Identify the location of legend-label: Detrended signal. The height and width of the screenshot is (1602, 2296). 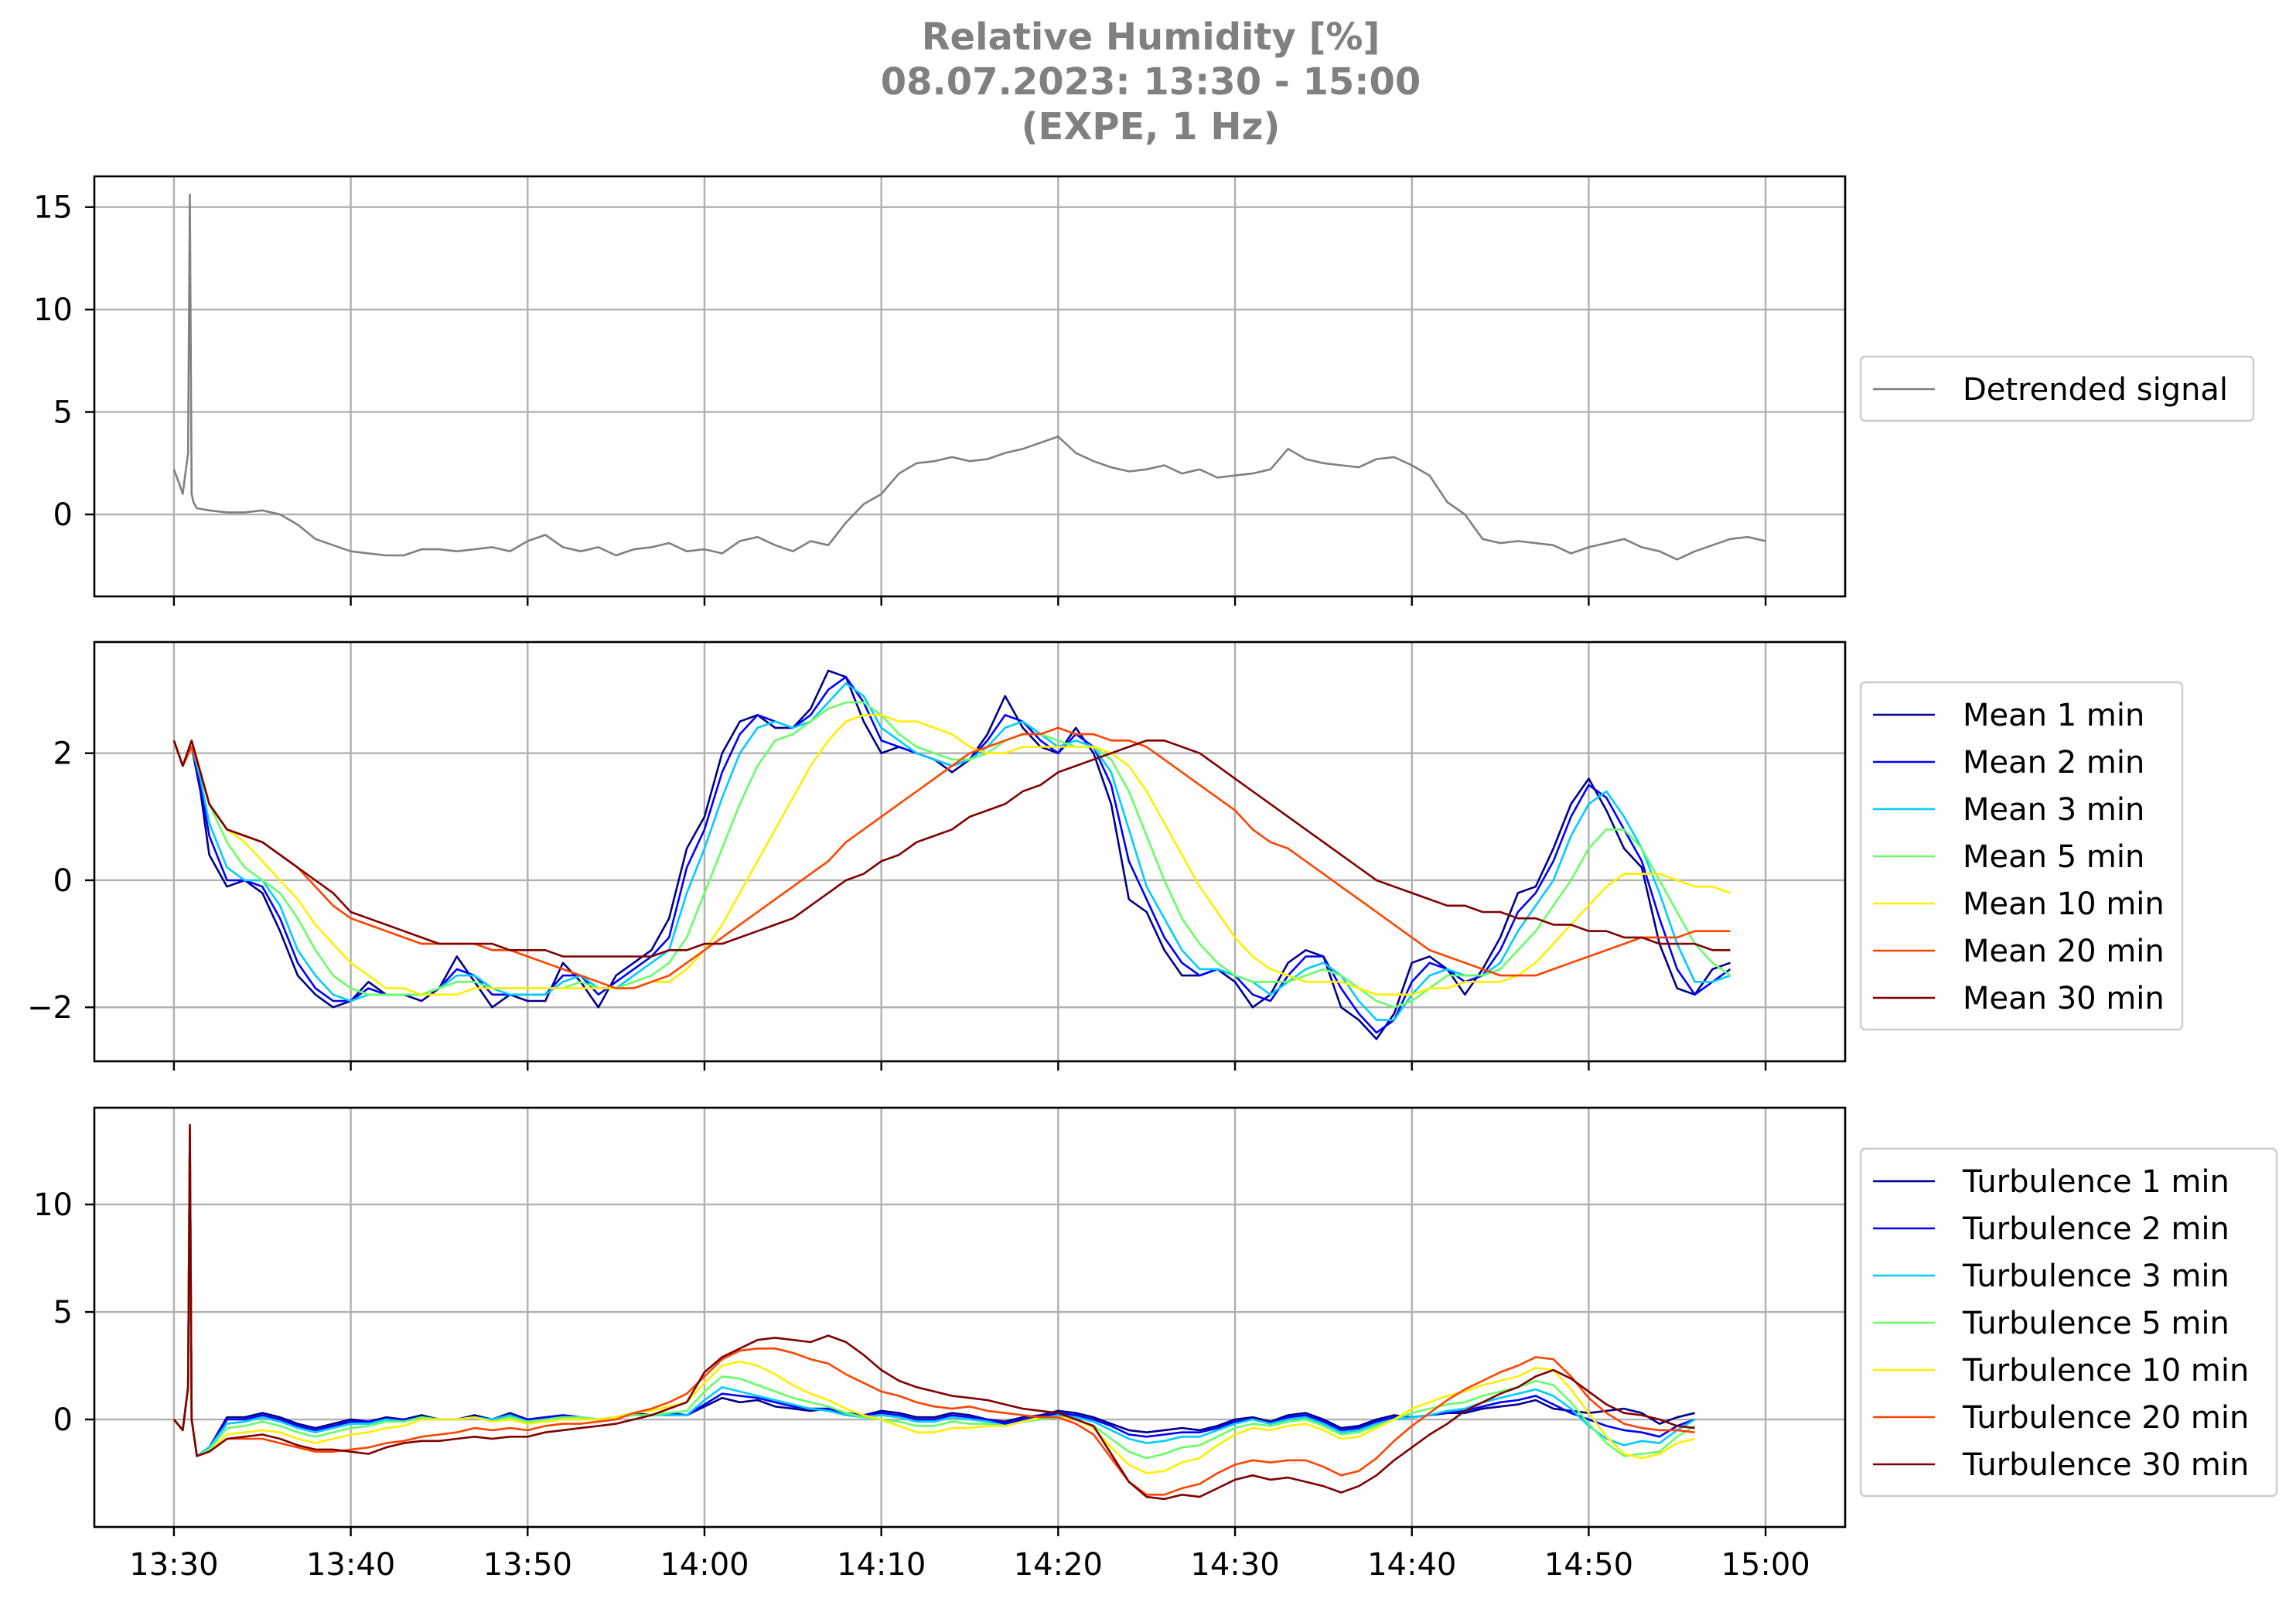
(2095, 390).